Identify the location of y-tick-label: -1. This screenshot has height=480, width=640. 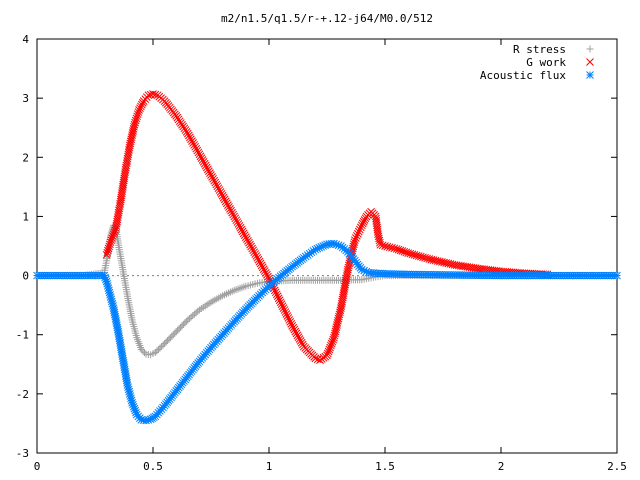
(22, 335).